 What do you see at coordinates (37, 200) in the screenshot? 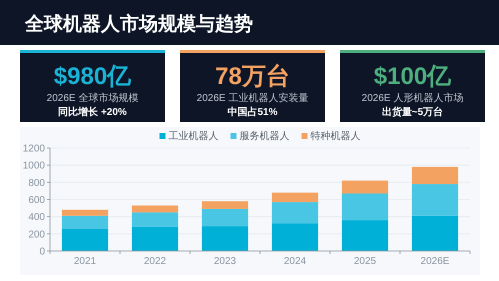
I see `y-tick-label: 600` at bounding box center [37, 200].